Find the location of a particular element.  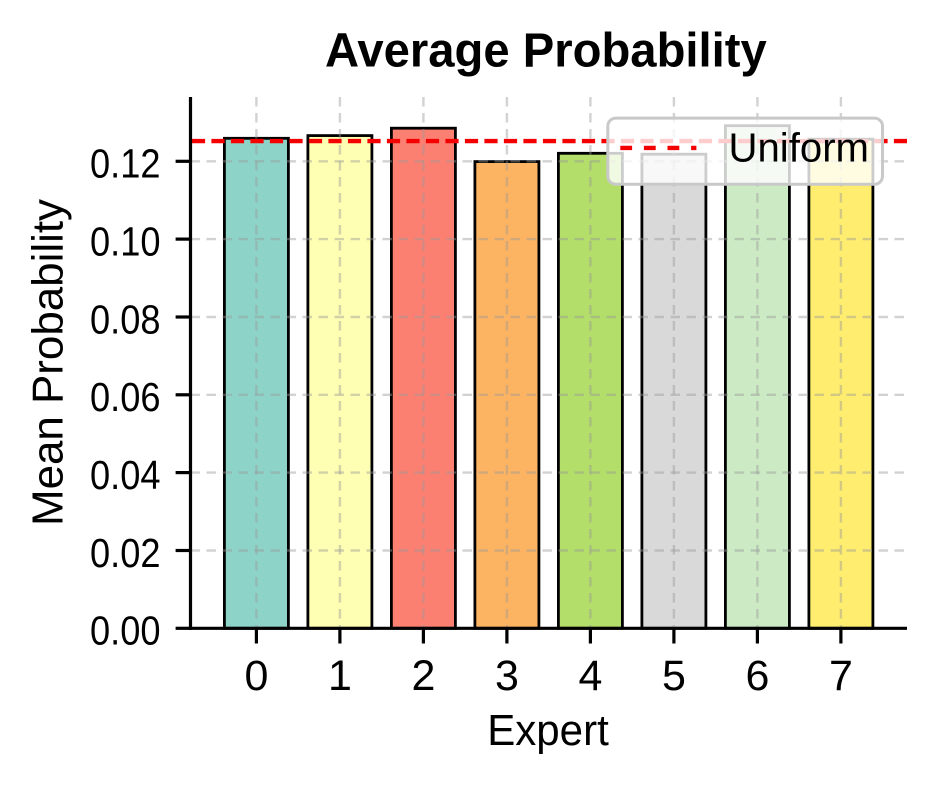

svg-text: Expert is located at coordinates (548, 730).